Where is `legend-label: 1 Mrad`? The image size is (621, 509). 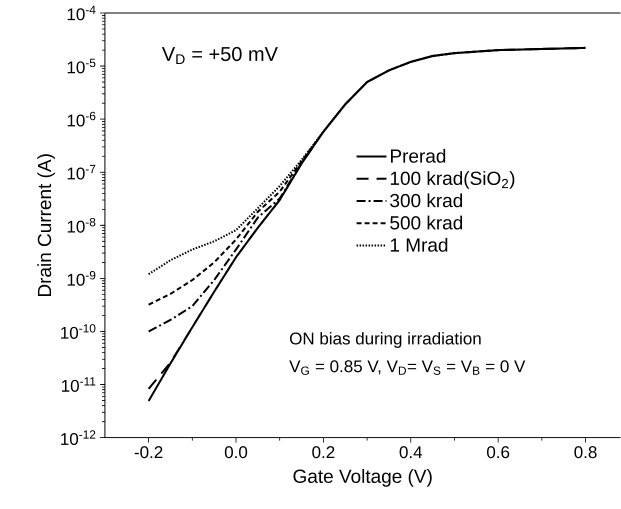 legend-label: 1 Mrad is located at coordinates (419, 245).